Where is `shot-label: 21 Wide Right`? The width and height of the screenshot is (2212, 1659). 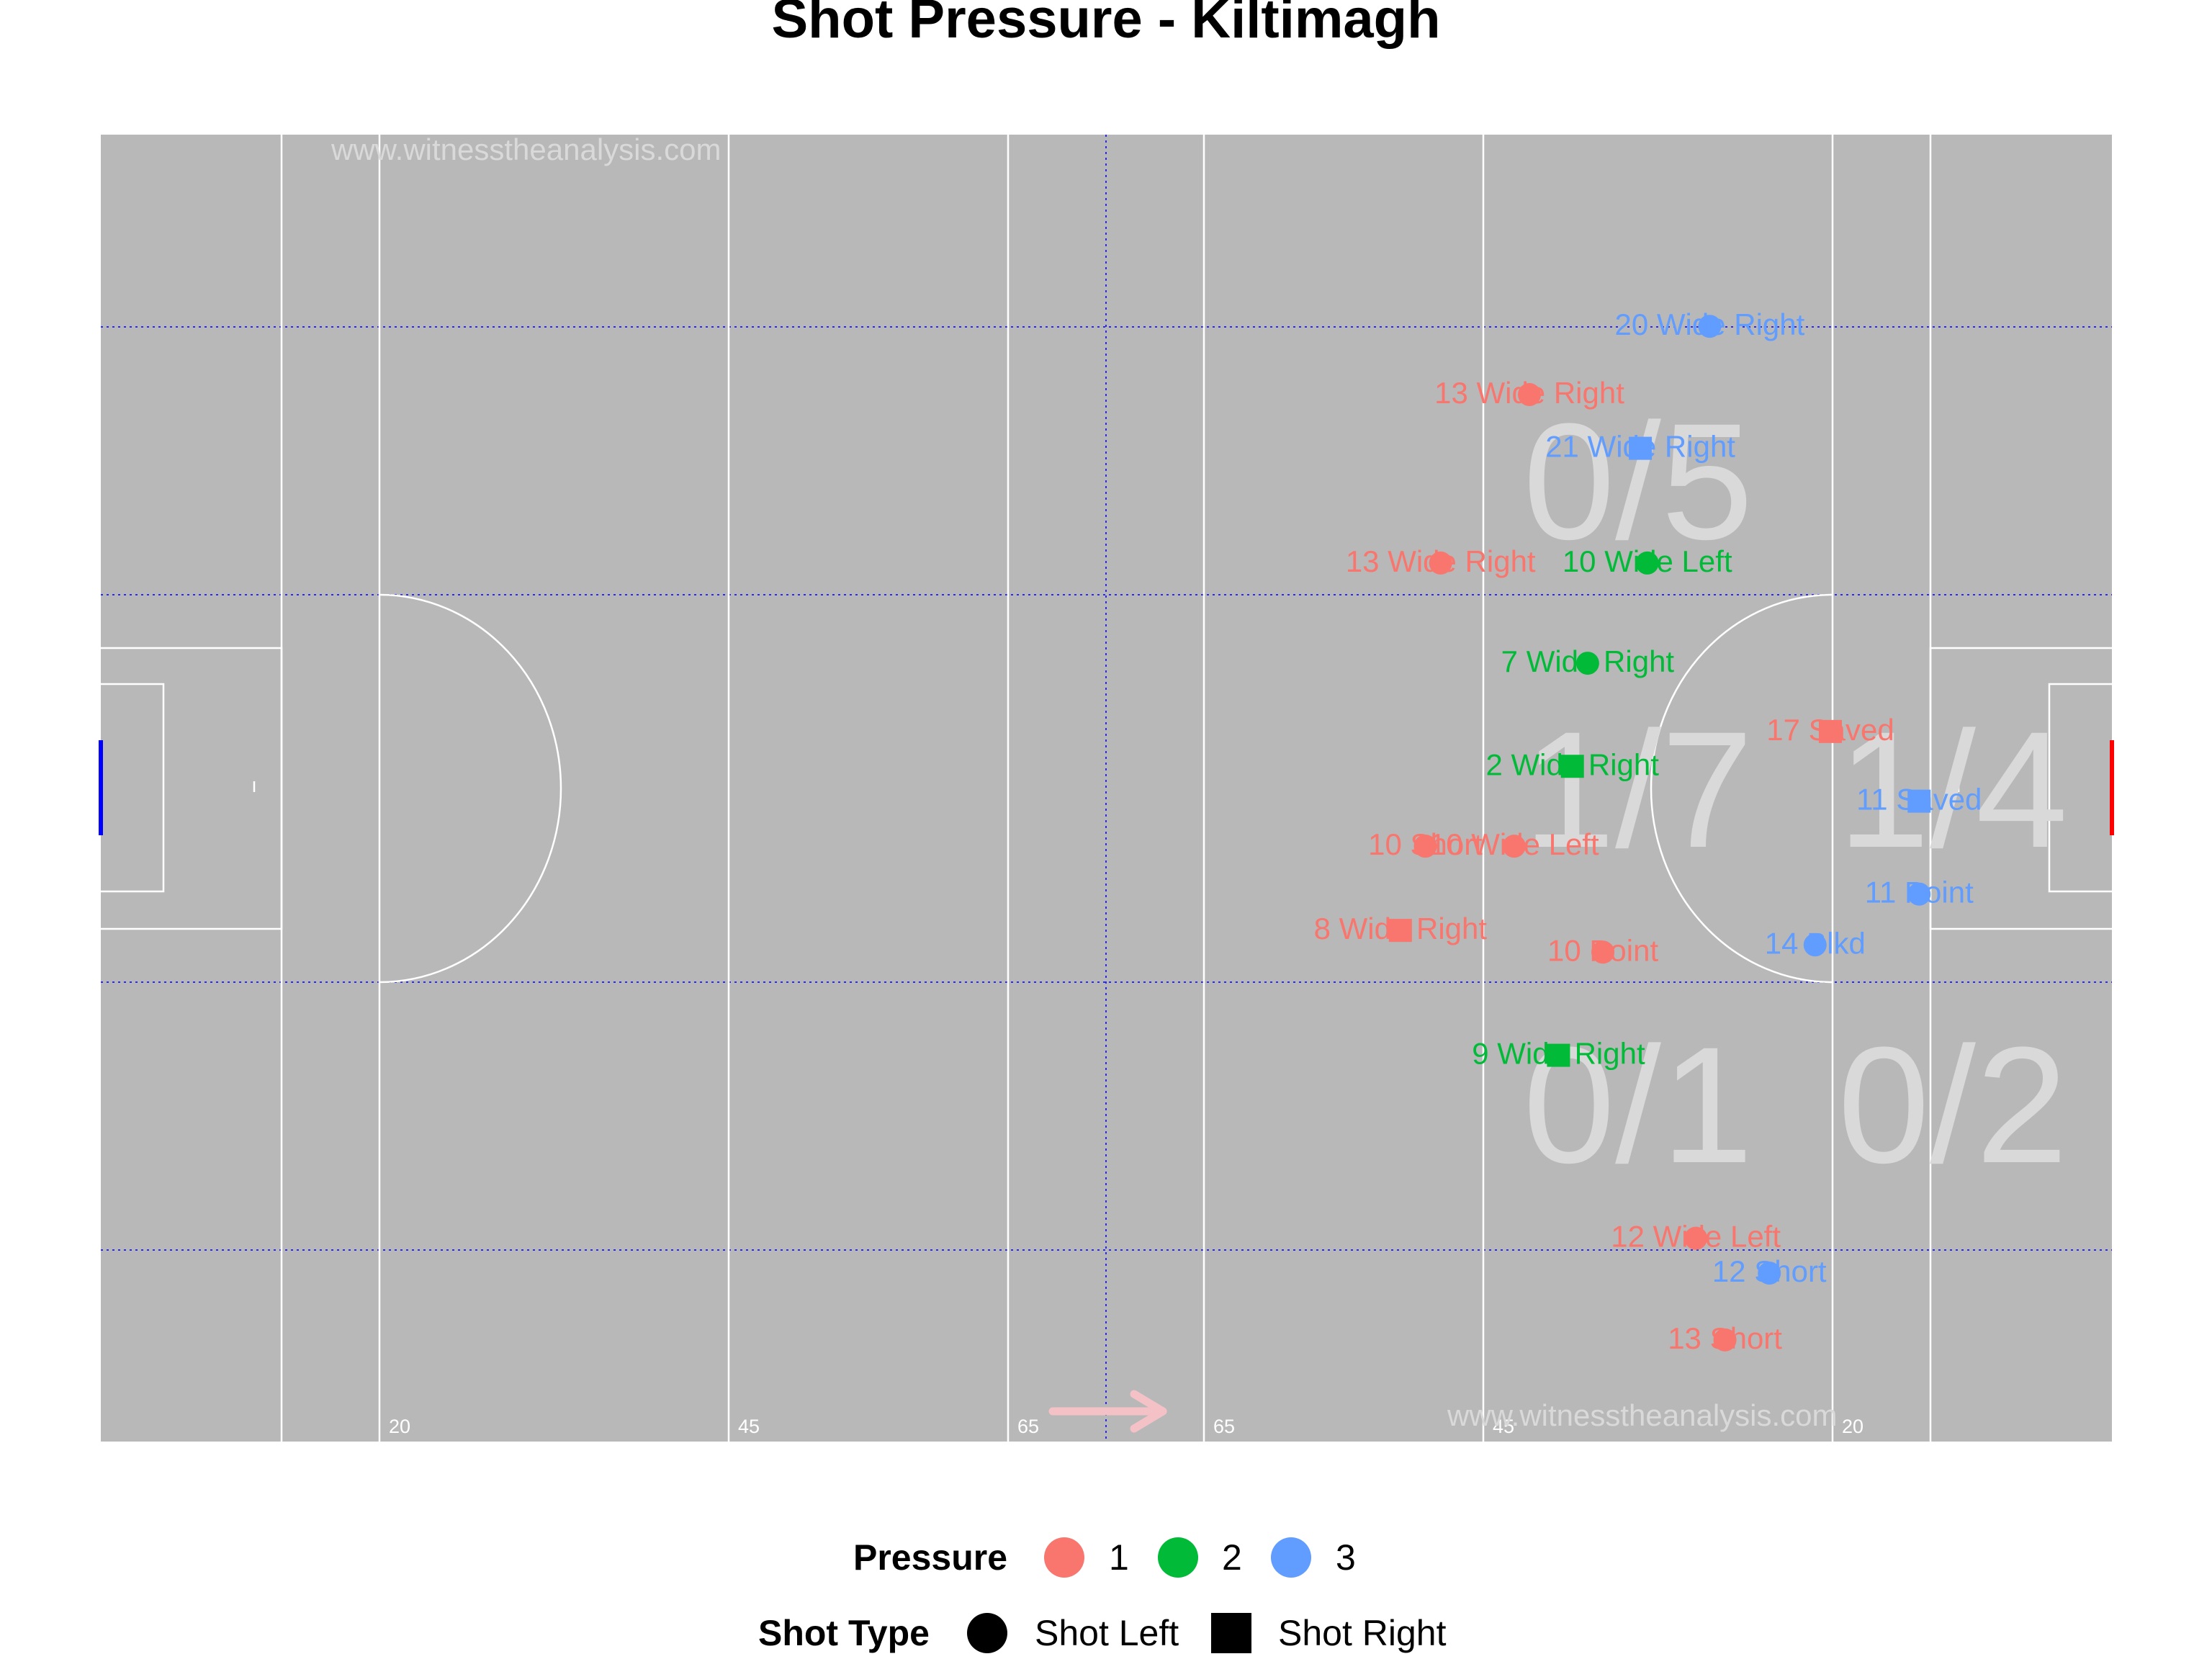
shot-label: 21 Wide Right is located at coordinates (1640, 447).